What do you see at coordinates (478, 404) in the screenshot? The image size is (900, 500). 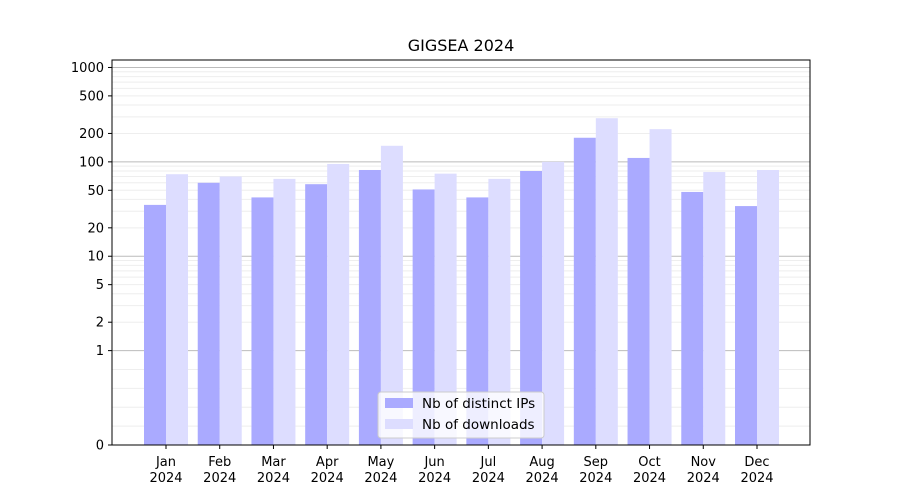 I see `legend-label-distinct-ips: Nb of distinct IPs` at bounding box center [478, 404].